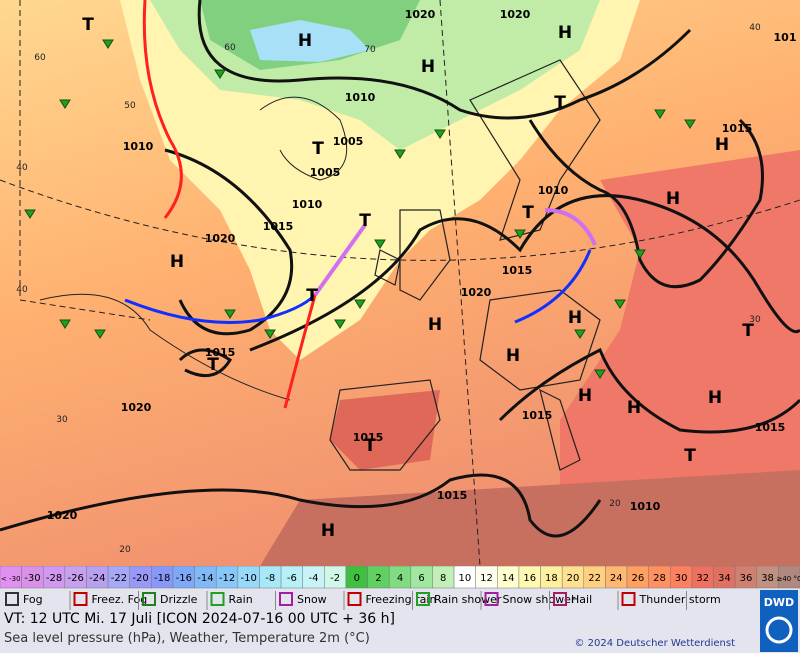 This screenshot has width=800, height=653. What do you see at coordinates (119, 578) in the screenshot?
I see `scale-label: -22` at bounding box center [119, 578].